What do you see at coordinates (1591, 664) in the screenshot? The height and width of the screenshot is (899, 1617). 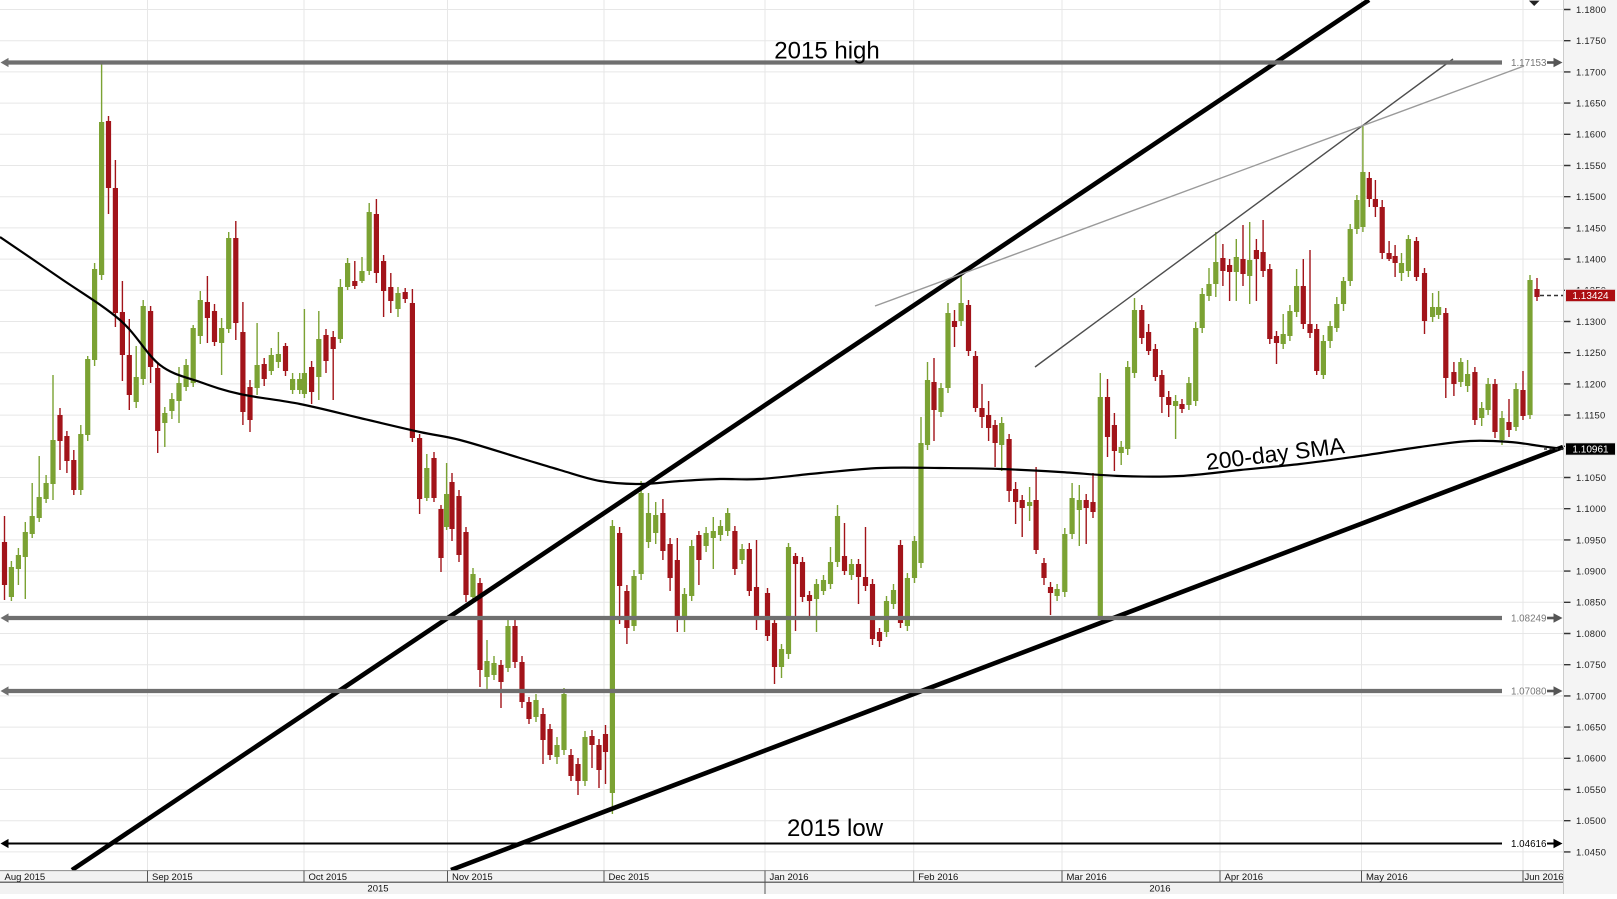 I see `svg-text: 1.0750` at bounding box center [1591, 664].